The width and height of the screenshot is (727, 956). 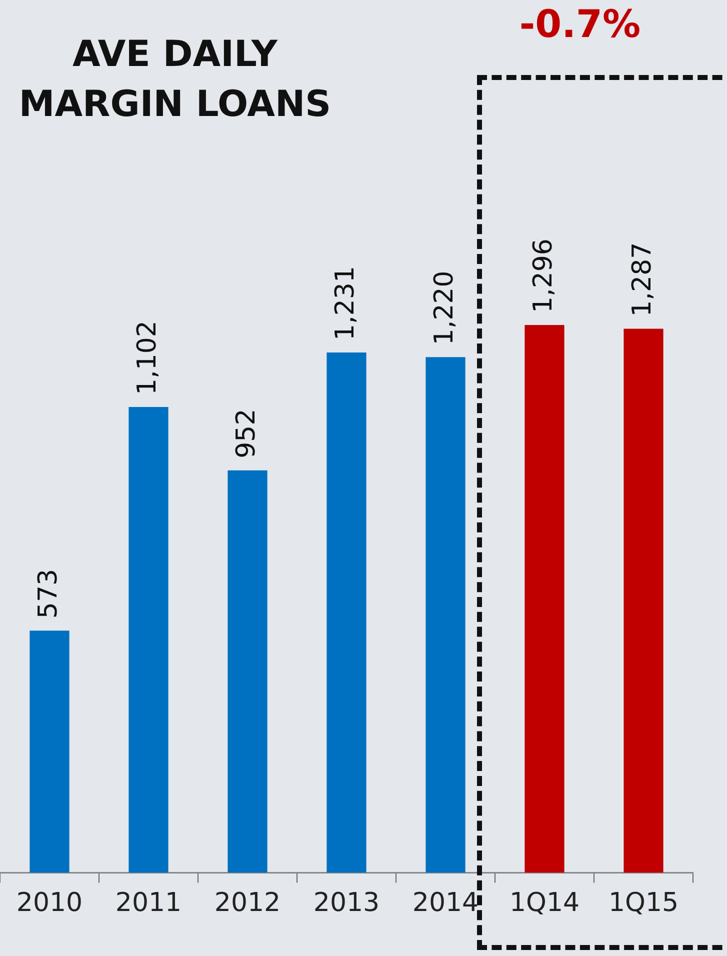 I want to click on x-tick-label: 1Q15, so click(x=643, y=903).